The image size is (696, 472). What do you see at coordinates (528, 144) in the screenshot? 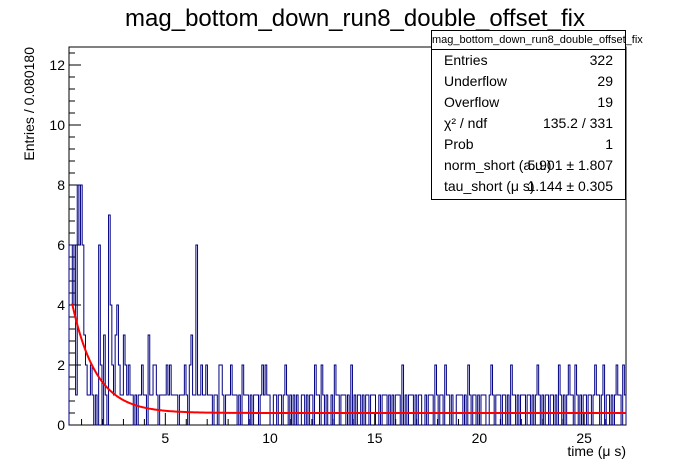
I see `stats-row: Prob 1` at bounding box center [528, 144].